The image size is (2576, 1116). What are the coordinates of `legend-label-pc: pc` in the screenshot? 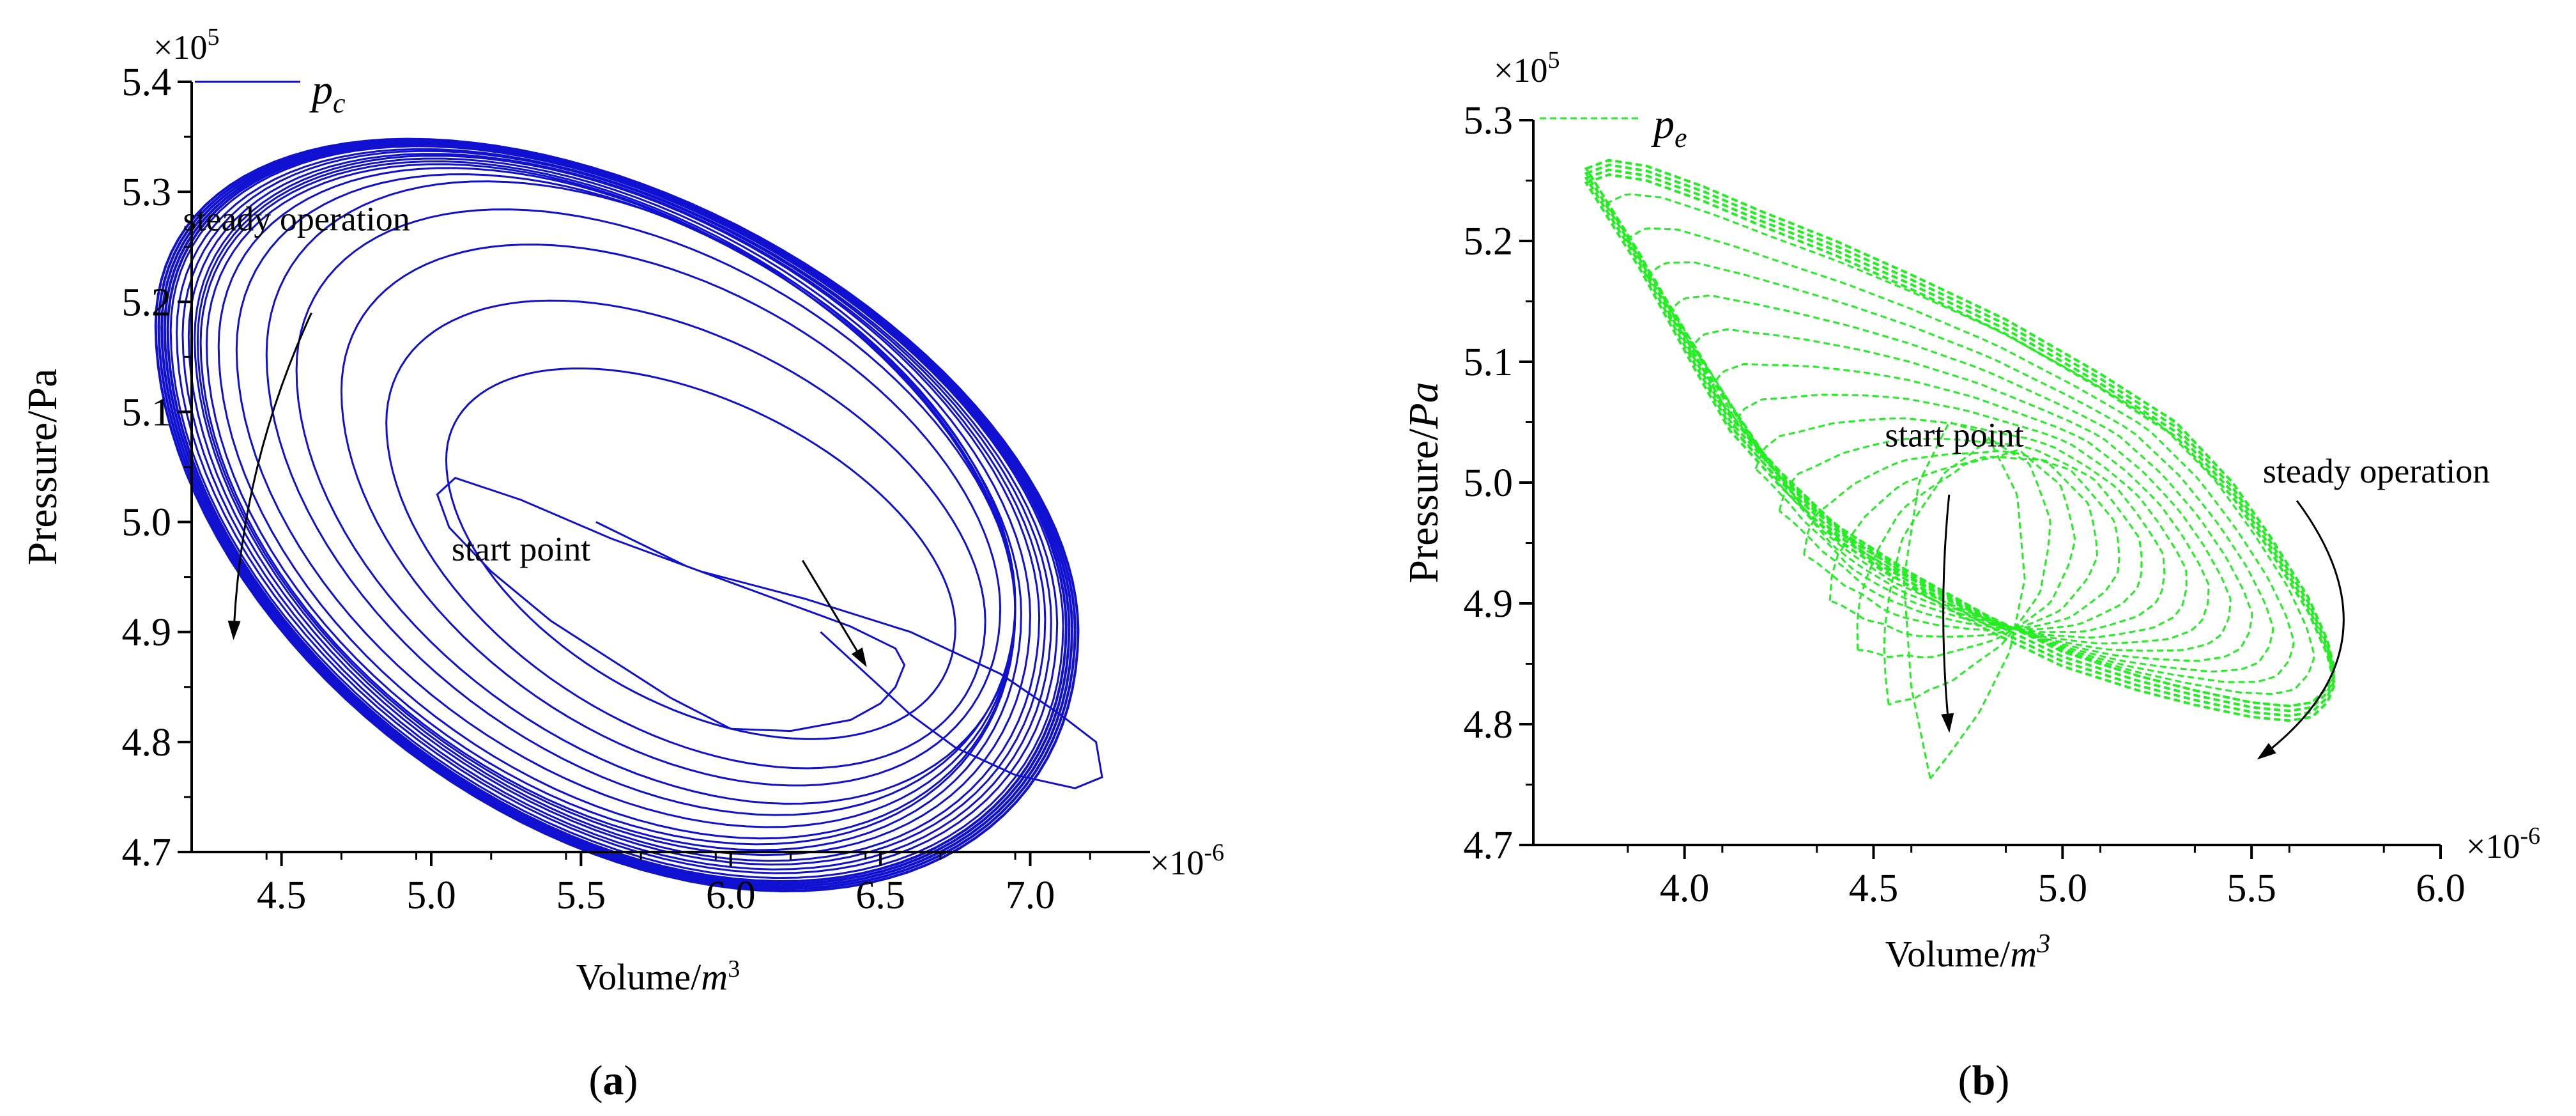 It's located at (327, 92).